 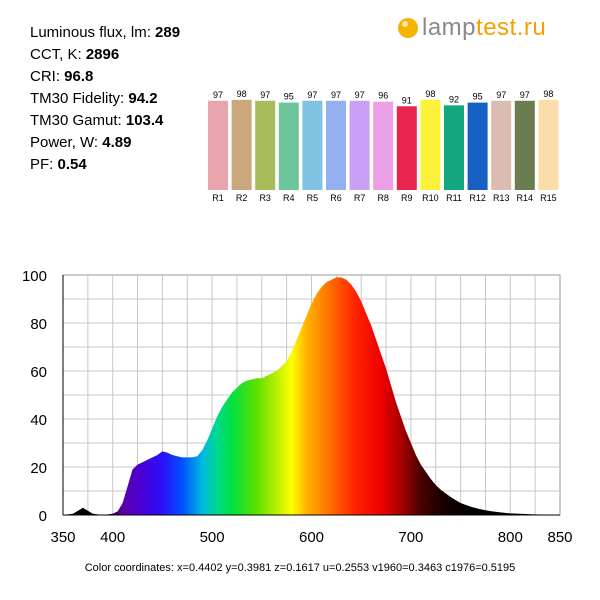 What do you see at coordinates (383, 198) in the screenshot?
I see `cri-category-label: R8` at bounding box center [383, 198].